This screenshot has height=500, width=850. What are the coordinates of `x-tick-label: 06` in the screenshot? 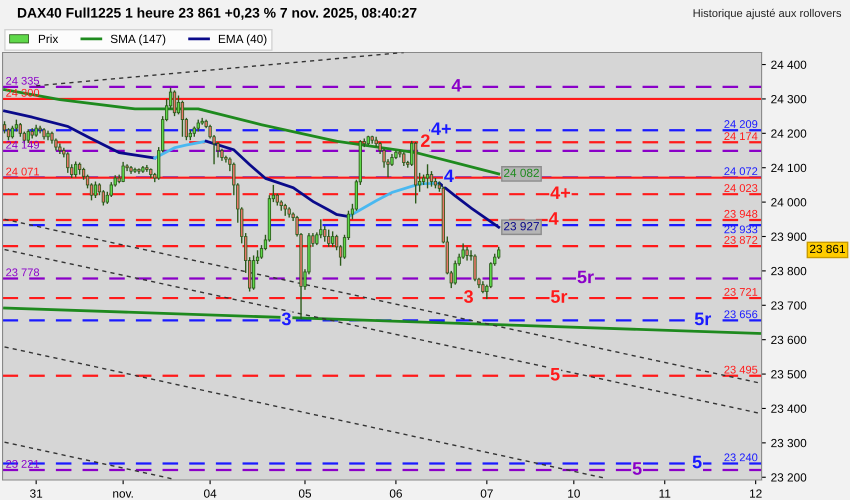 It's located at (396, 493).